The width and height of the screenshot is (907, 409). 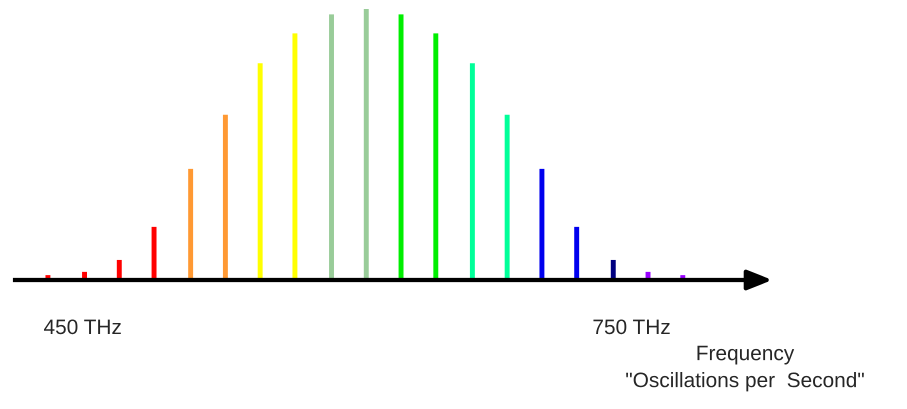 What do you see at coordinates (745, 369) in the screenshot?
I see `x-axis-title: Frequency "Oscillations per Second"` at bounding box center [745, 369].